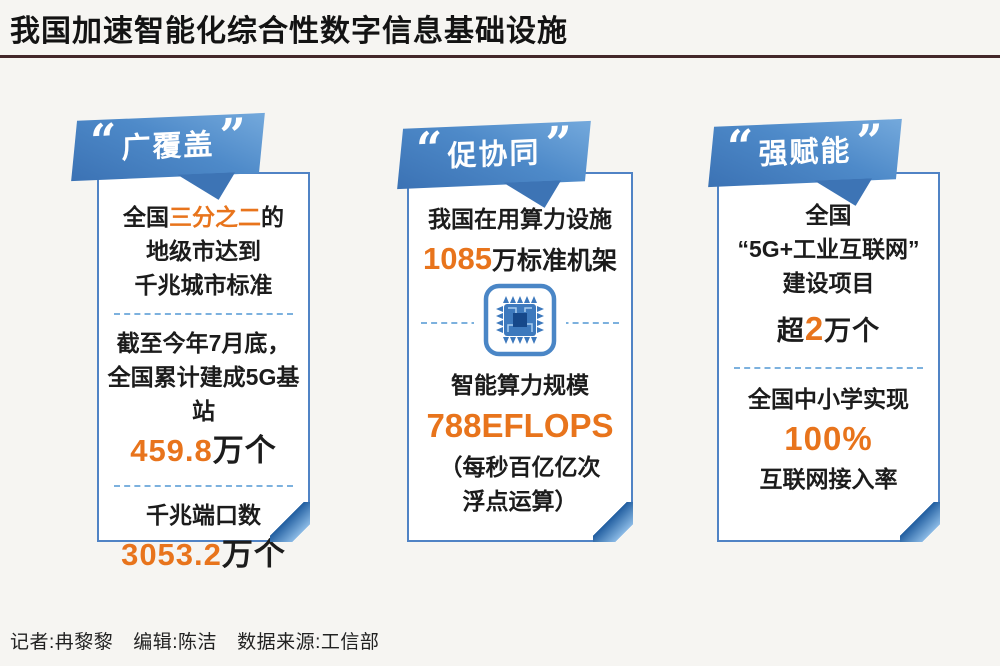  Describe the element at coordinates (554, 261) in the screenshot. I see `unit-segment: 万标准机架` at that location.